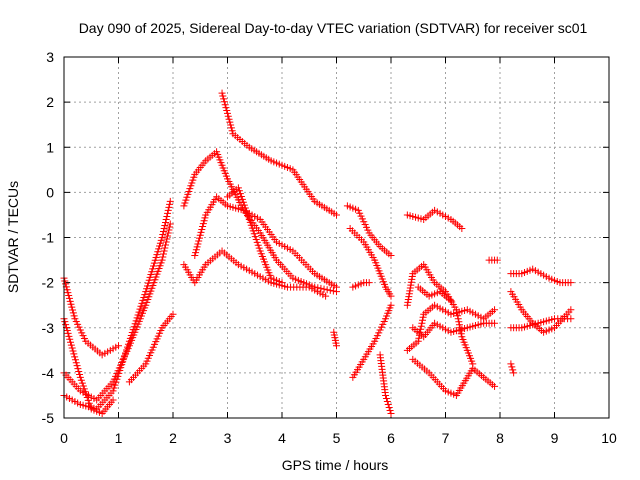 This screenshot has height=480, width=640. Describe the element at coordinates (173, 438) in the screenshot. I see `x-tick-label: 2` at that location.